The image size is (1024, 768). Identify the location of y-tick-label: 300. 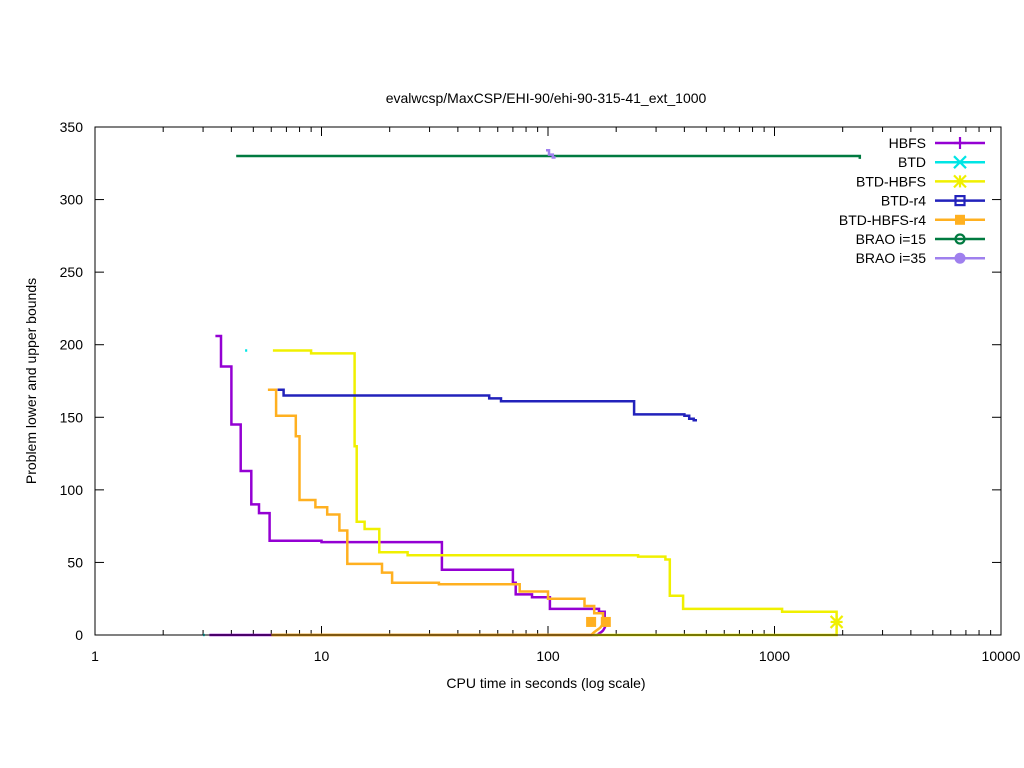
(72, 200).